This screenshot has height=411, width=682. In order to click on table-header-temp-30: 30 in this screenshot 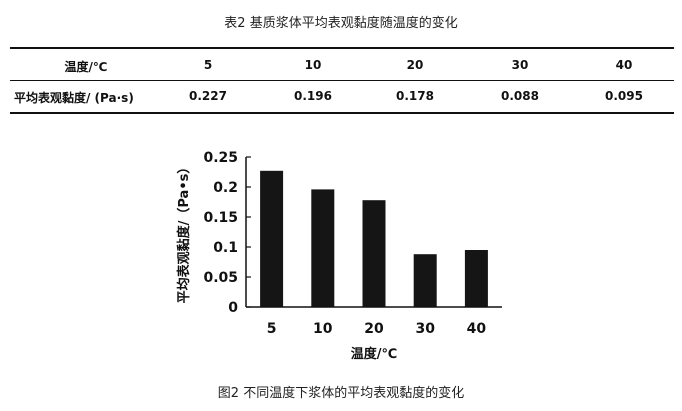, I will do `click(520, 65)`.